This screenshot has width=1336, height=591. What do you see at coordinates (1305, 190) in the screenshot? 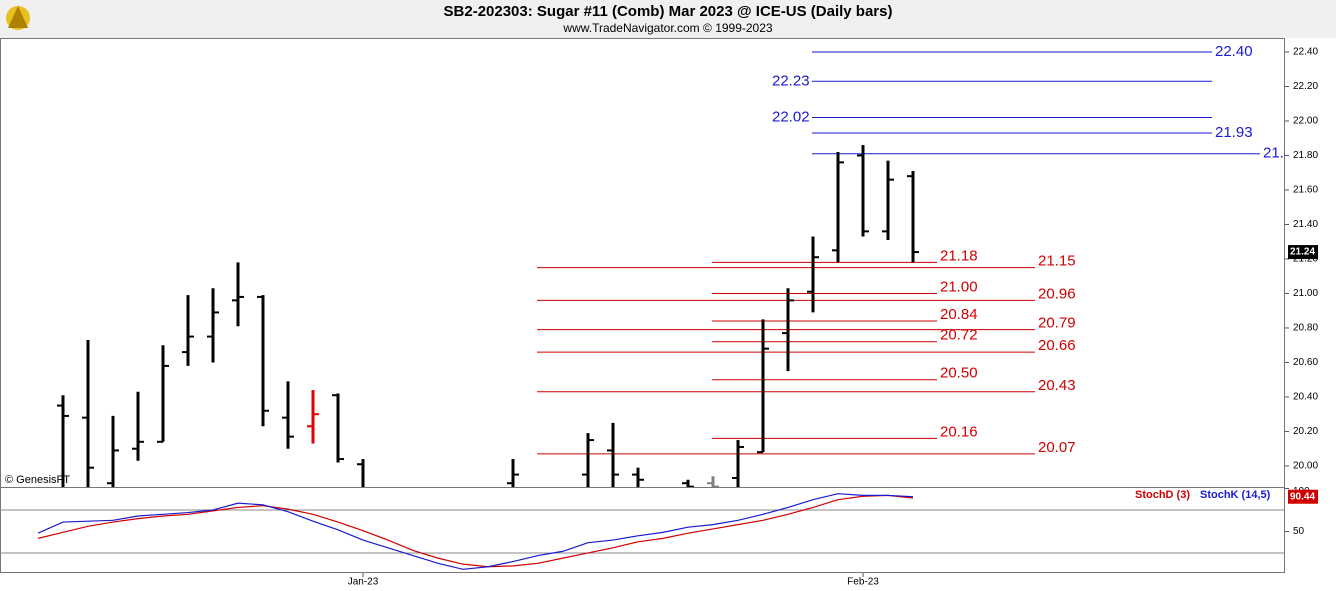
I see `y-tick-label: 21.60` at bounding box center [1305, 190].